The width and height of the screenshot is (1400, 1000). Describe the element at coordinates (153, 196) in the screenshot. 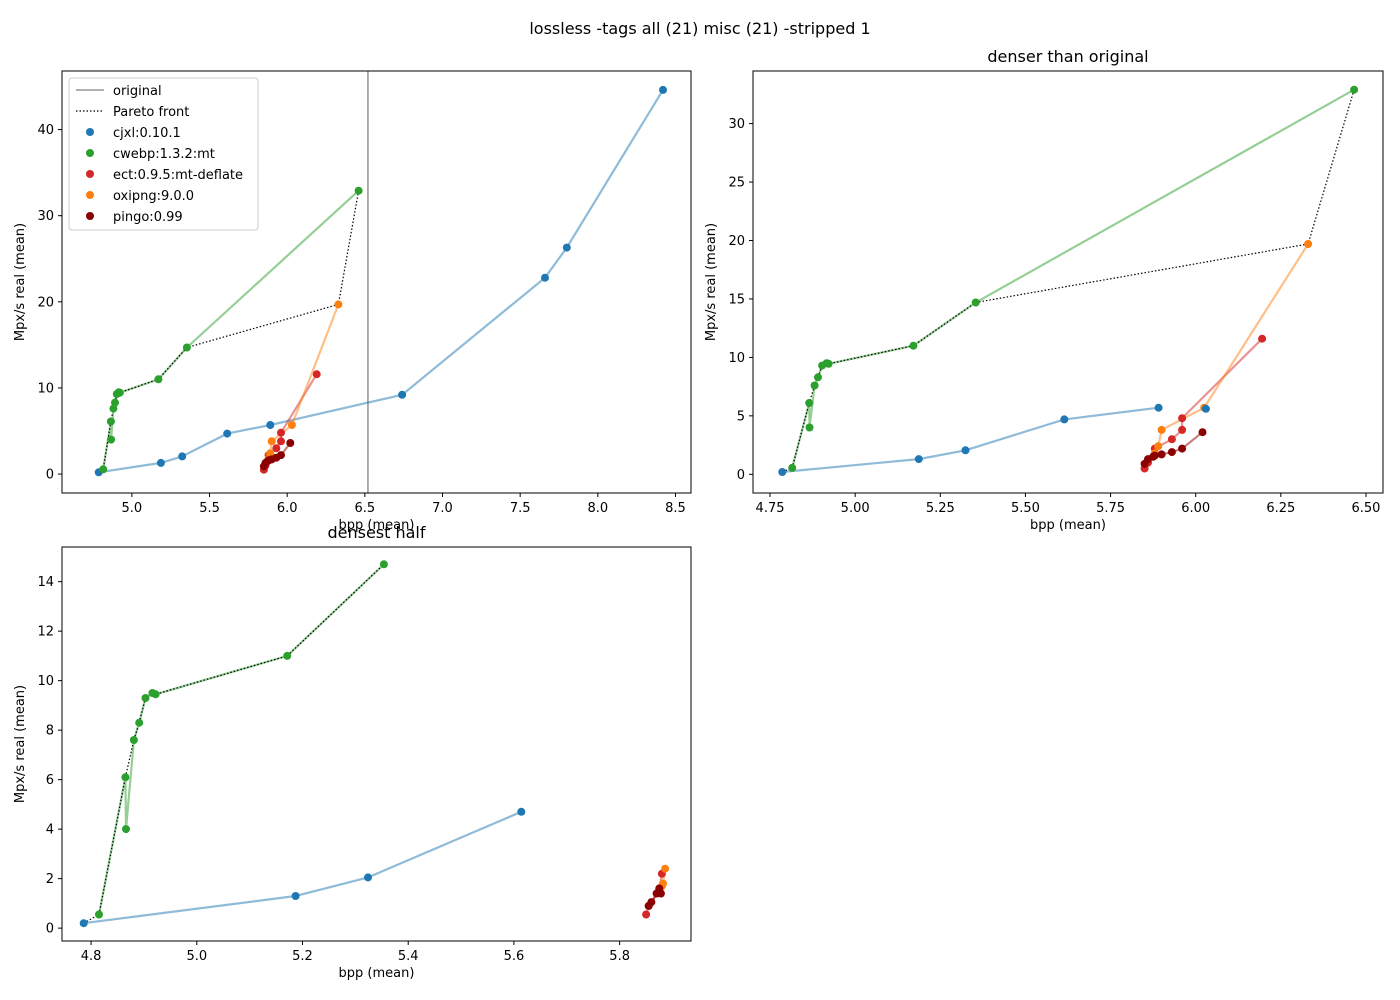

I see `legend-label: oxipng:9.0.0` at that location.